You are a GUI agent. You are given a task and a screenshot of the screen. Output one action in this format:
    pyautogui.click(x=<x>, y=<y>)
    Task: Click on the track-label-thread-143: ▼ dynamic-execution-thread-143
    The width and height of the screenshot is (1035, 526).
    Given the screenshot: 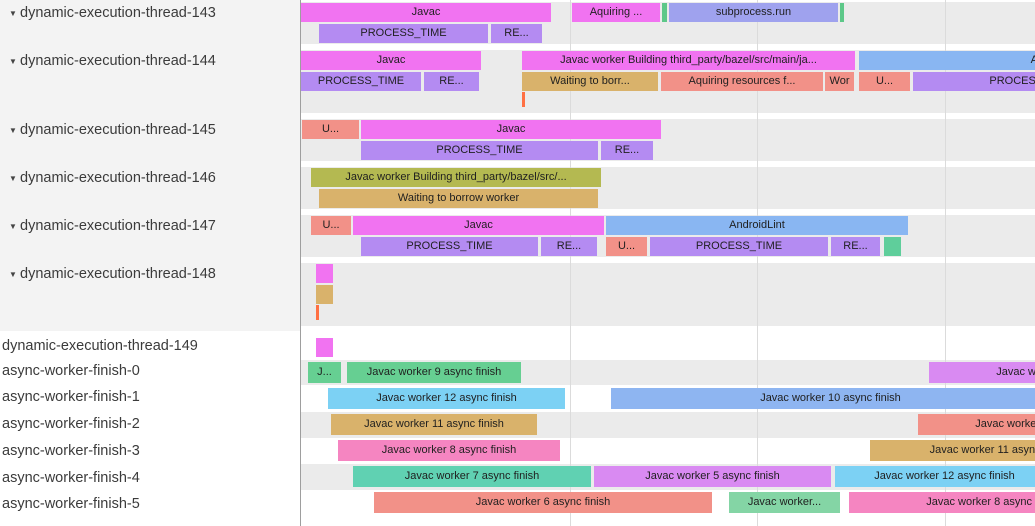 What is the action you would take?
    pyautogui.click(x=150, y=13)
    